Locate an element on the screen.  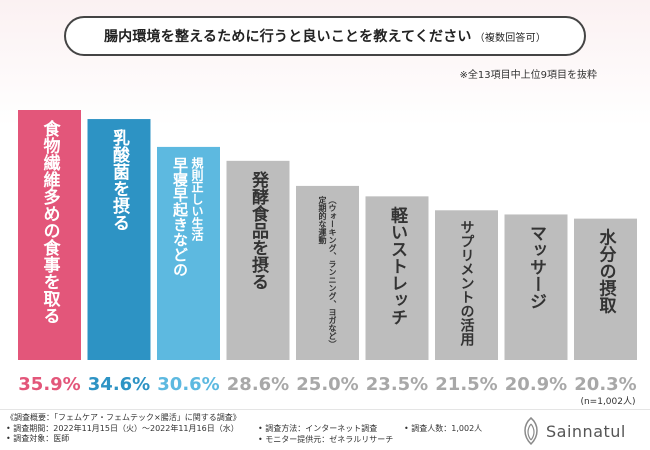
value-label-8: 20.9% is located at coordinates (536, 384).